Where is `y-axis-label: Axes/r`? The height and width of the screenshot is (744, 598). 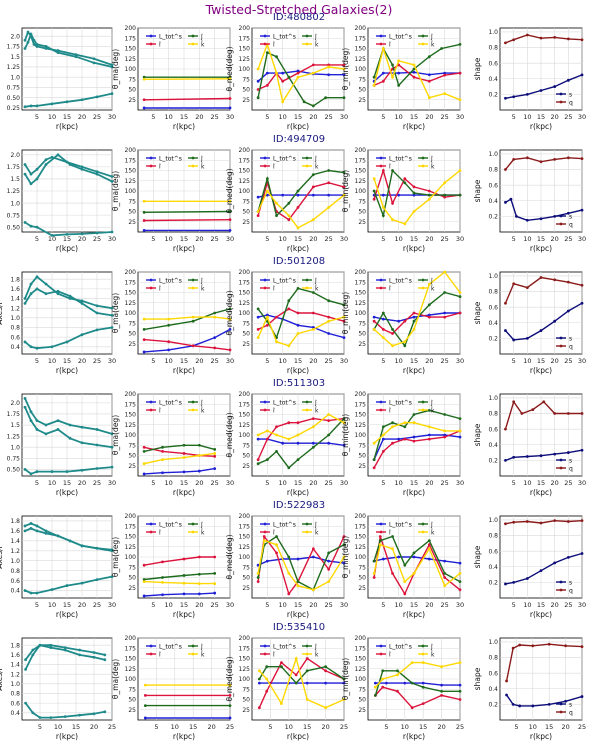
y-axis-label: Axes/r is located at coordinates (2, 312).